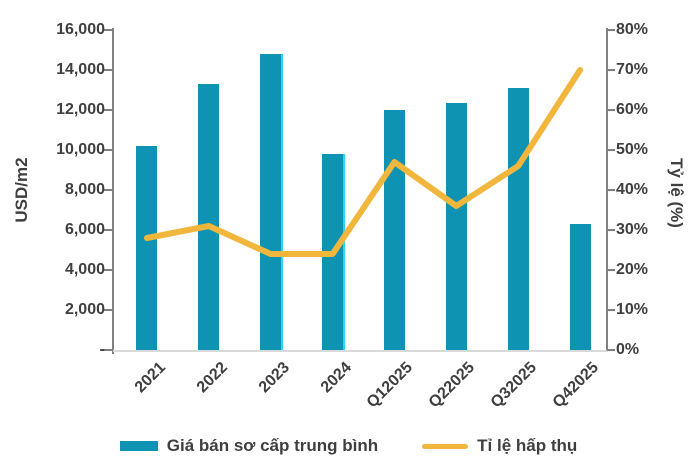 The height and width of the screenshot is (475, 697). I want to click on legend-label-absorption: Tỉ lệ hấp thụ, so click(527, 445).